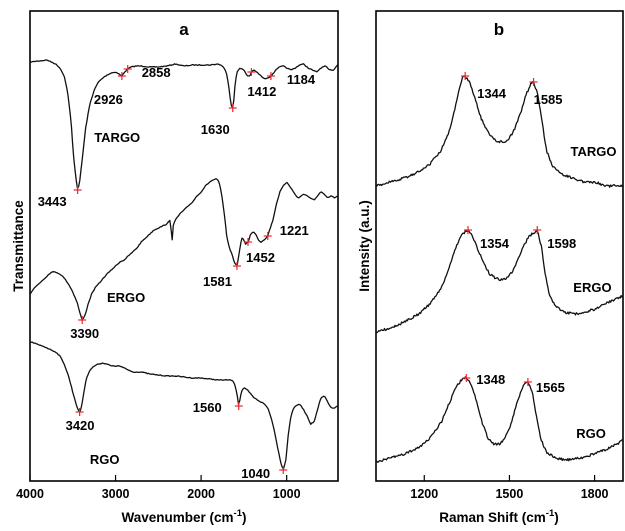 The width and height of the screenshot is (625, 531). I want to click on panel-b-series-label-rgo: RGO, so click(591, 433).